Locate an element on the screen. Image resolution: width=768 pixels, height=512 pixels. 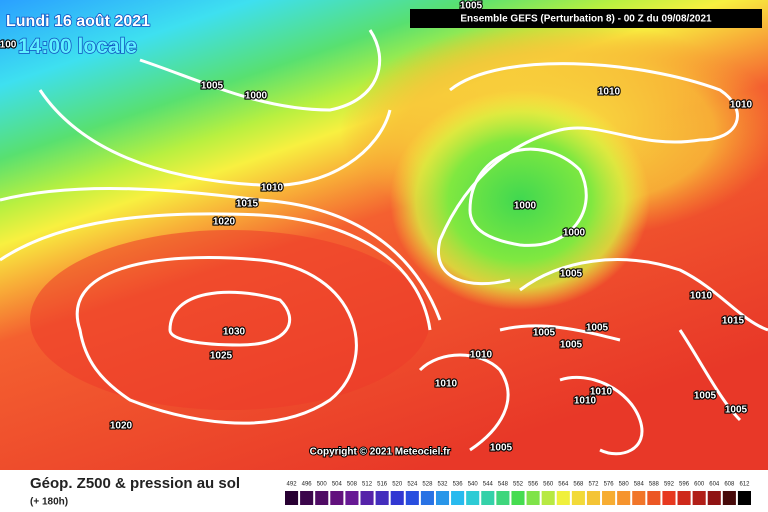
scale-label: 592 is located at coordinates (669, 485).